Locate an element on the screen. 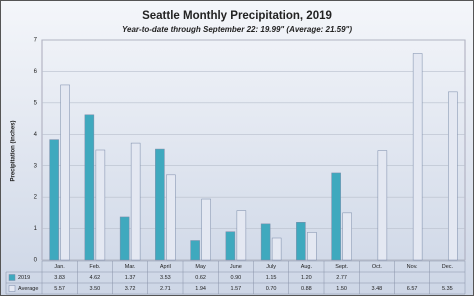  y-tick-label: 3 is located at coordinates (36, 166).